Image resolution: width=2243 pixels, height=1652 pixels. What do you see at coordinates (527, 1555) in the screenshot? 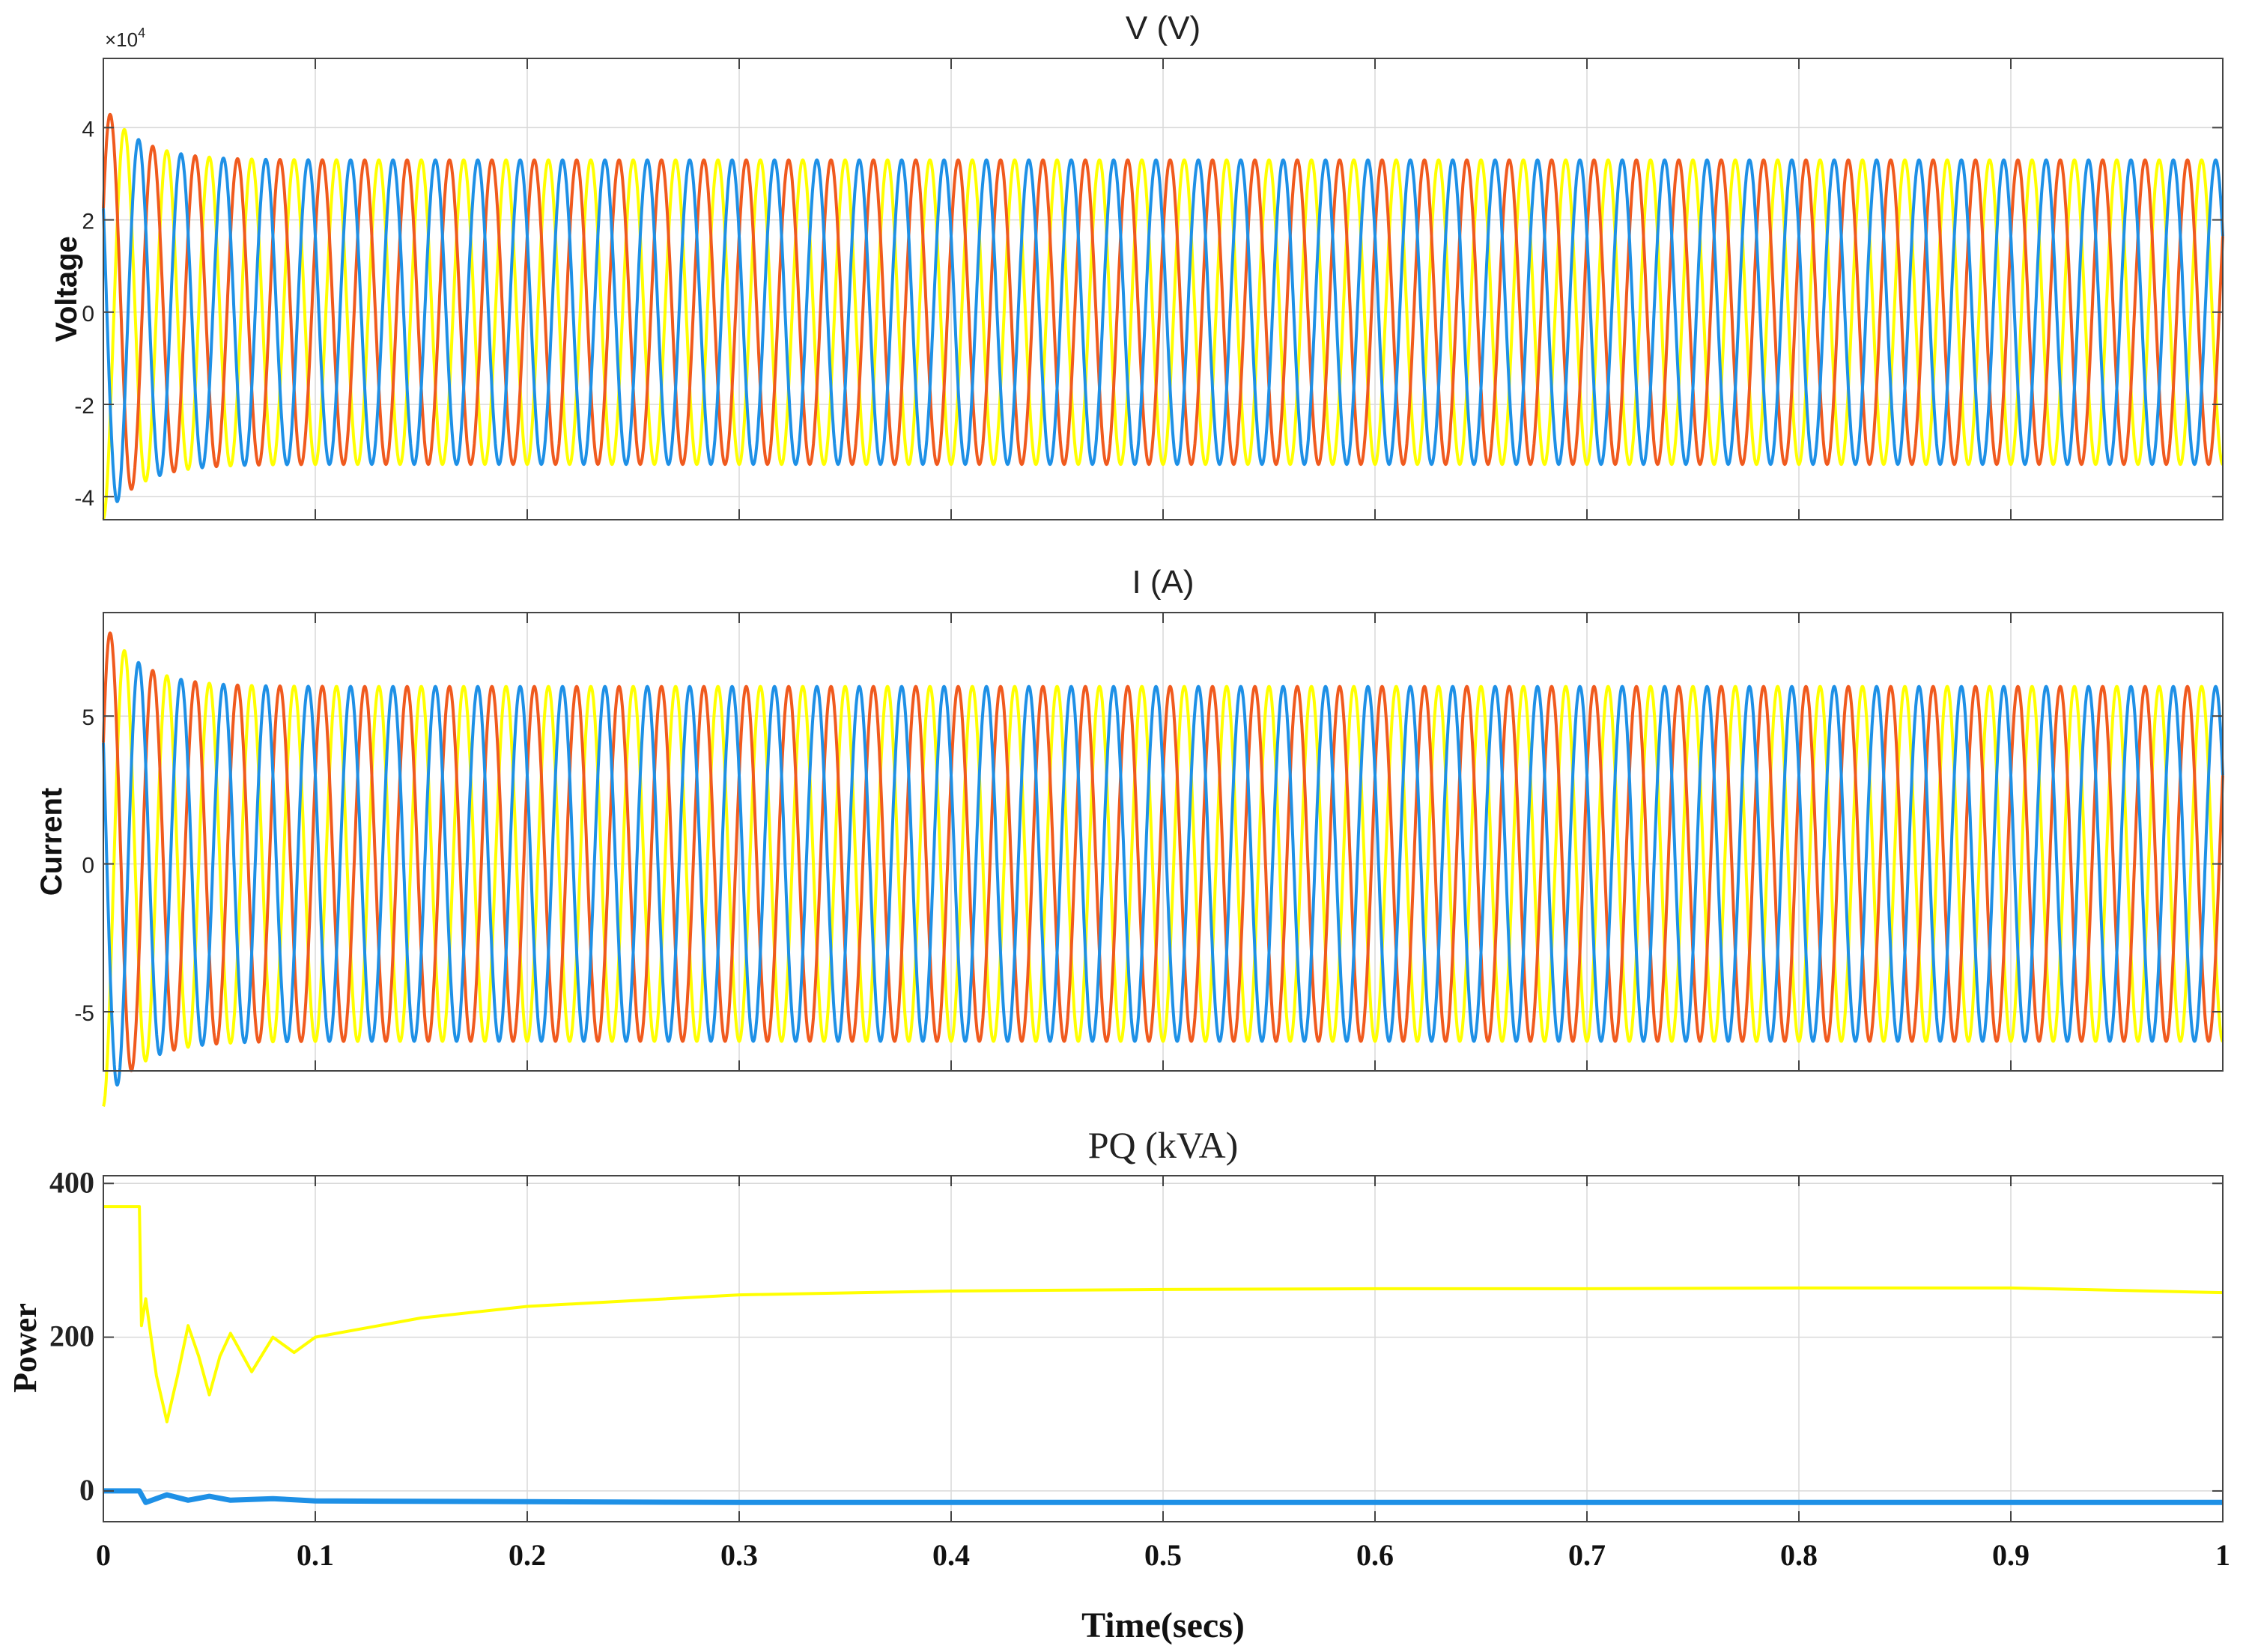
I see `x-tick-label: 0.2` at bounding box center [527, 1555].